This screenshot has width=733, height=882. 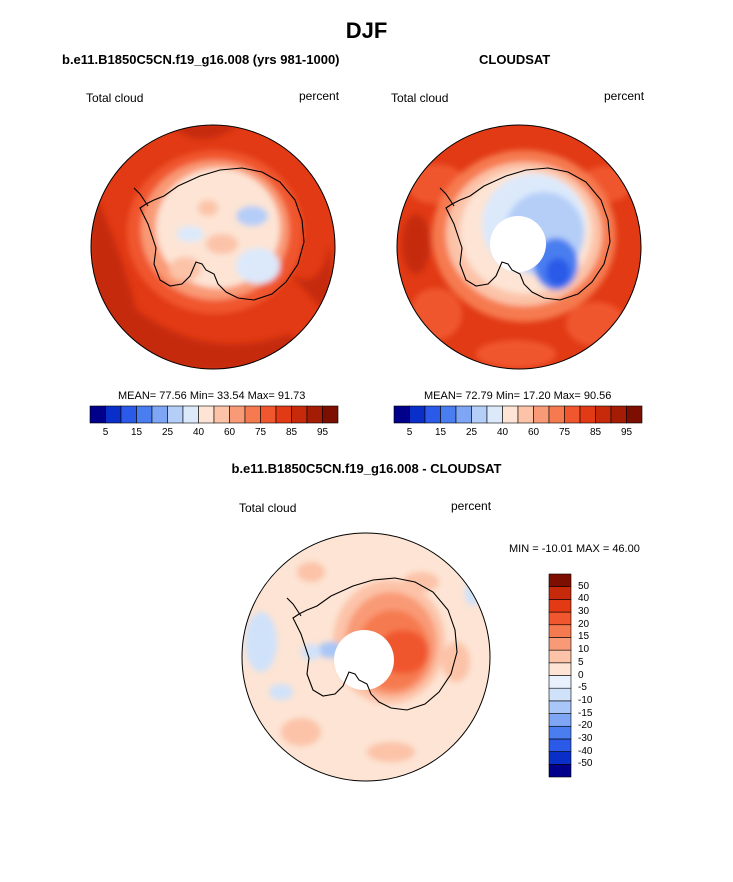 What do you see at coordinates (595, 432) in the screenshot?
I see `panel2-colorbar-tick-label: 85` at bounding box center [595, 432].